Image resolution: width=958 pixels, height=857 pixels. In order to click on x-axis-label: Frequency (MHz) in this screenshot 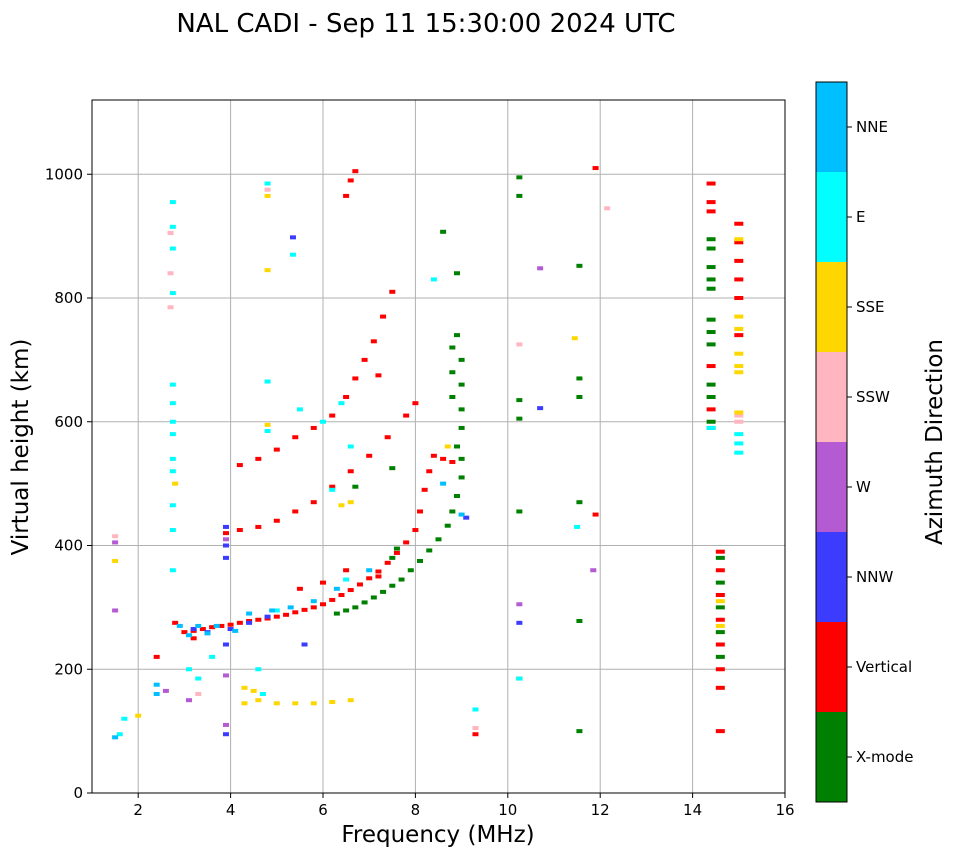, I will do `click(437, 835)`.